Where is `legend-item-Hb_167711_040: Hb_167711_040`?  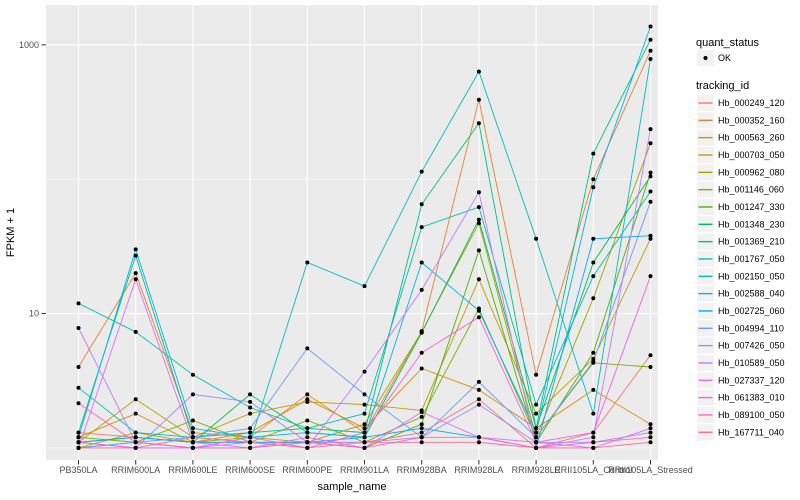 legend-item-Hb_167711_040: Hb_167711_040 is located at coordinates (740, 432).